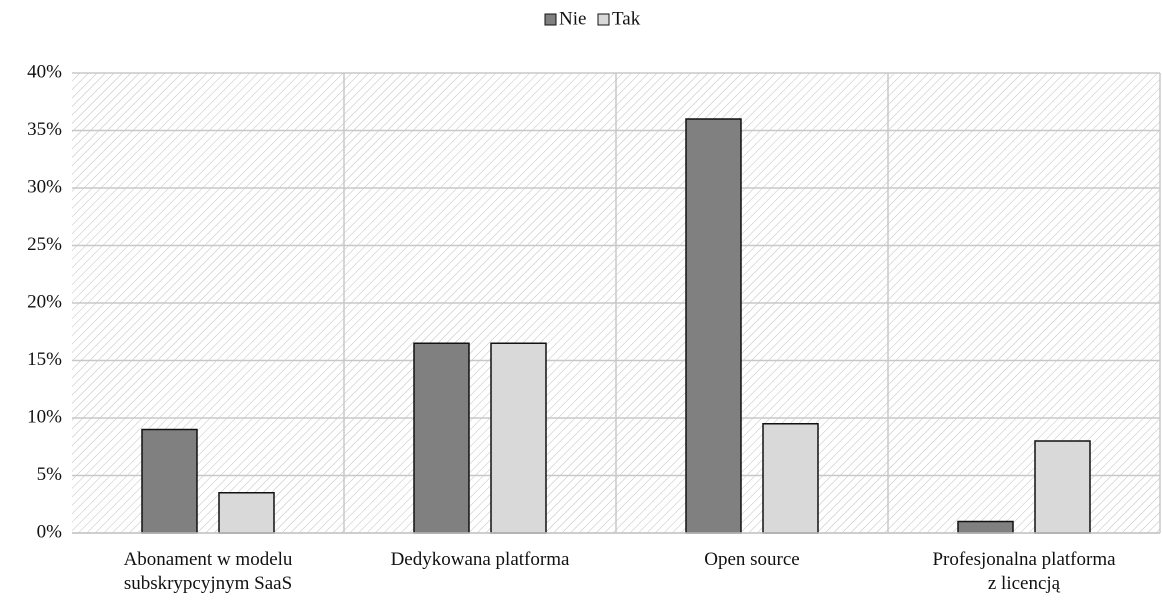  What do you see at coordinates (208, 583) in the screenshot?
I see `x-tick-label-line: subskrypcyjnym SaaS` at bounding box center [208, 583].